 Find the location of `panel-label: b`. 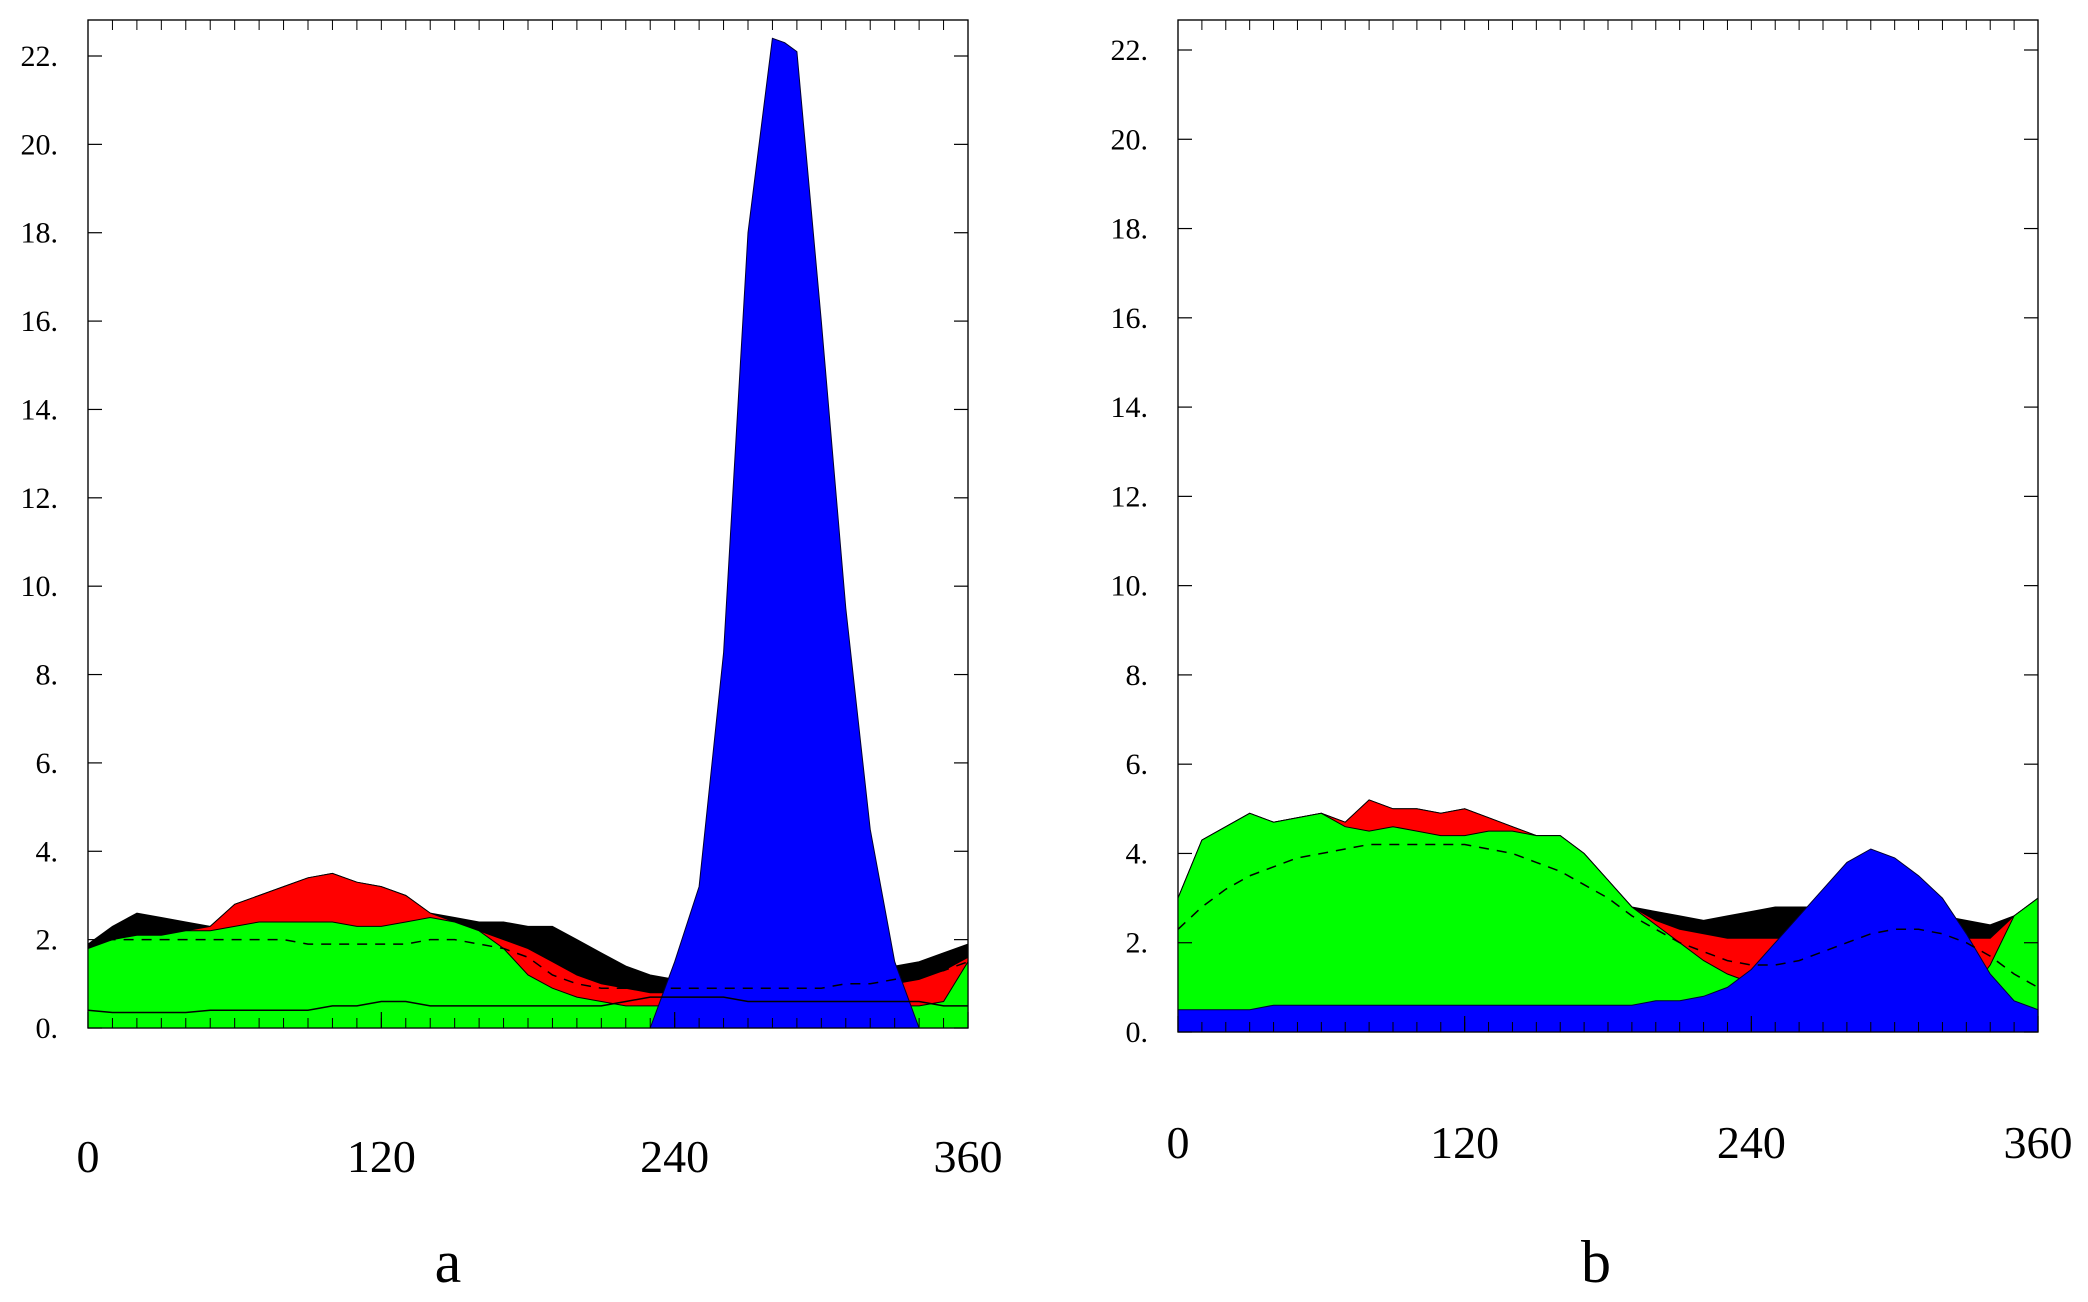

panel-label: b is located at coordinates (1596, 1262).